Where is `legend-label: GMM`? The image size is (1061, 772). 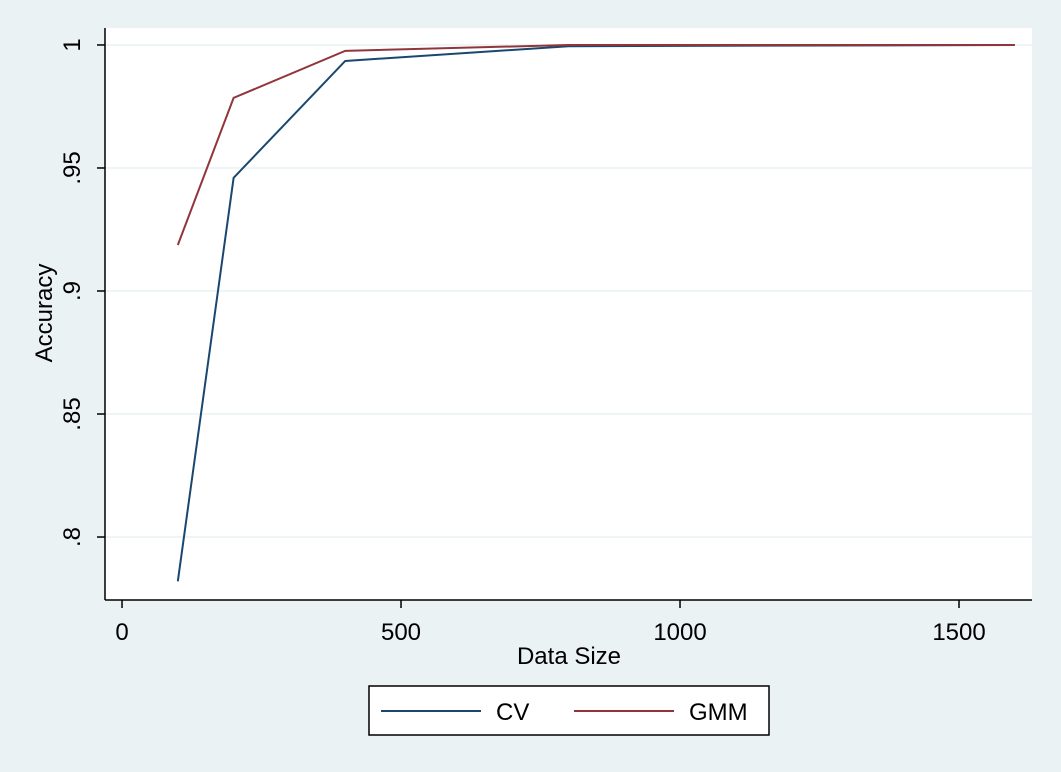
legend-label: GMM is located at coordinates (718, 712).